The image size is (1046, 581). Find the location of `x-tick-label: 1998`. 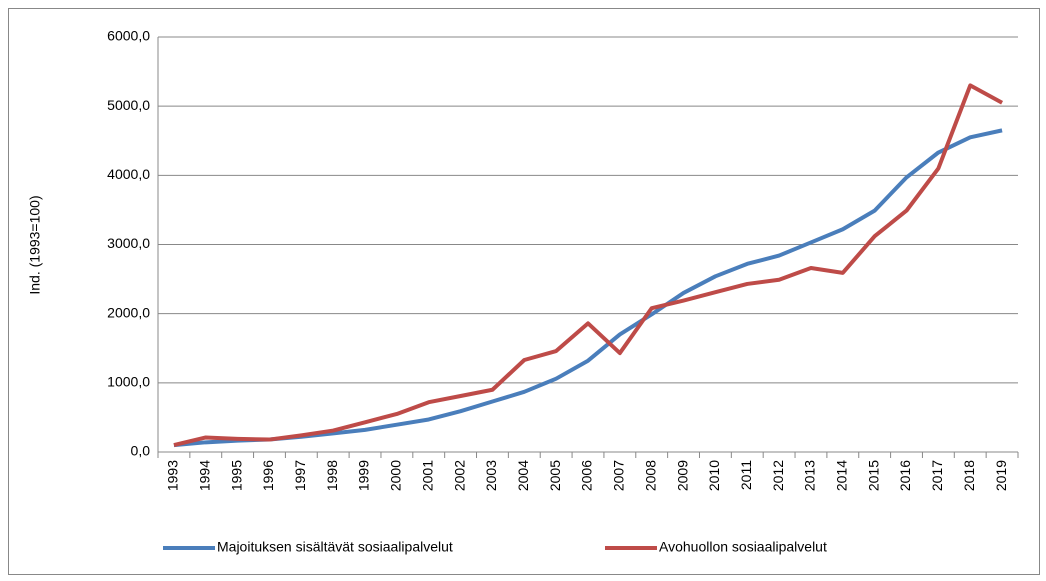

x-tick-label: 1998 is located at coordinates (332, 475).